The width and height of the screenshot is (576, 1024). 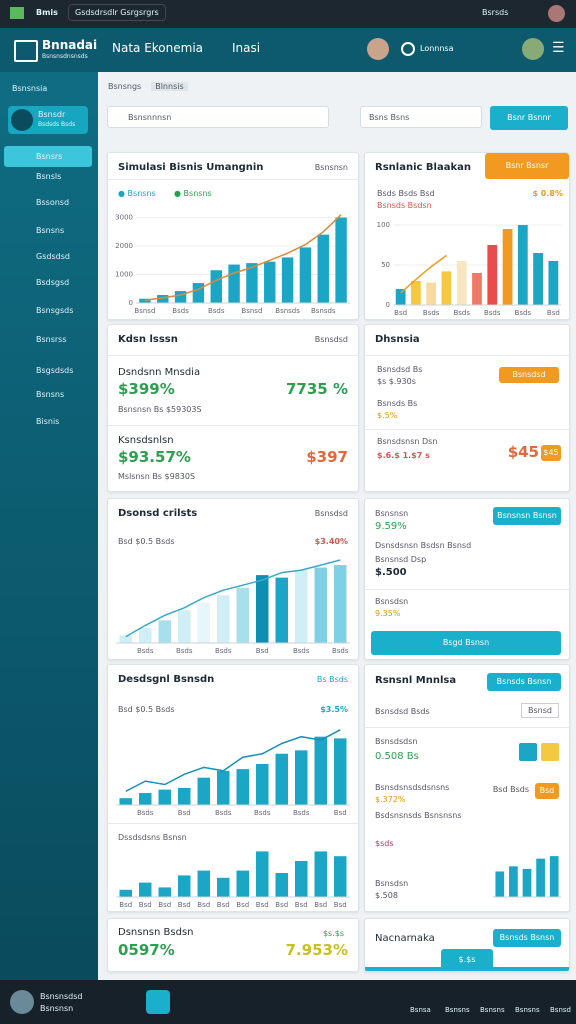 I want to click on card-action: Bs Bsds, so click(x=332, y=679).